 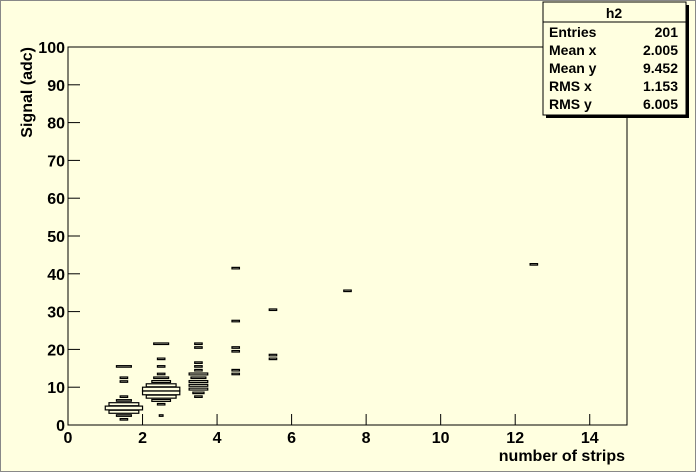 I want to click on stats-label: RMS y, so click(x=570, y=104).